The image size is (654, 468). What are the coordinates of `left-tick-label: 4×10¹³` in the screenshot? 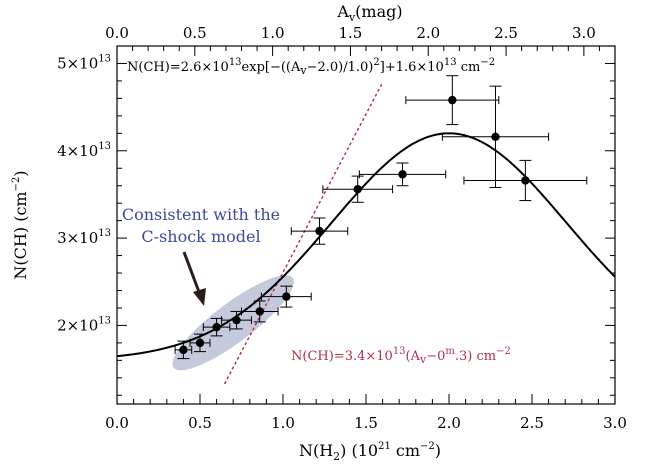 It's located at (84, 150).